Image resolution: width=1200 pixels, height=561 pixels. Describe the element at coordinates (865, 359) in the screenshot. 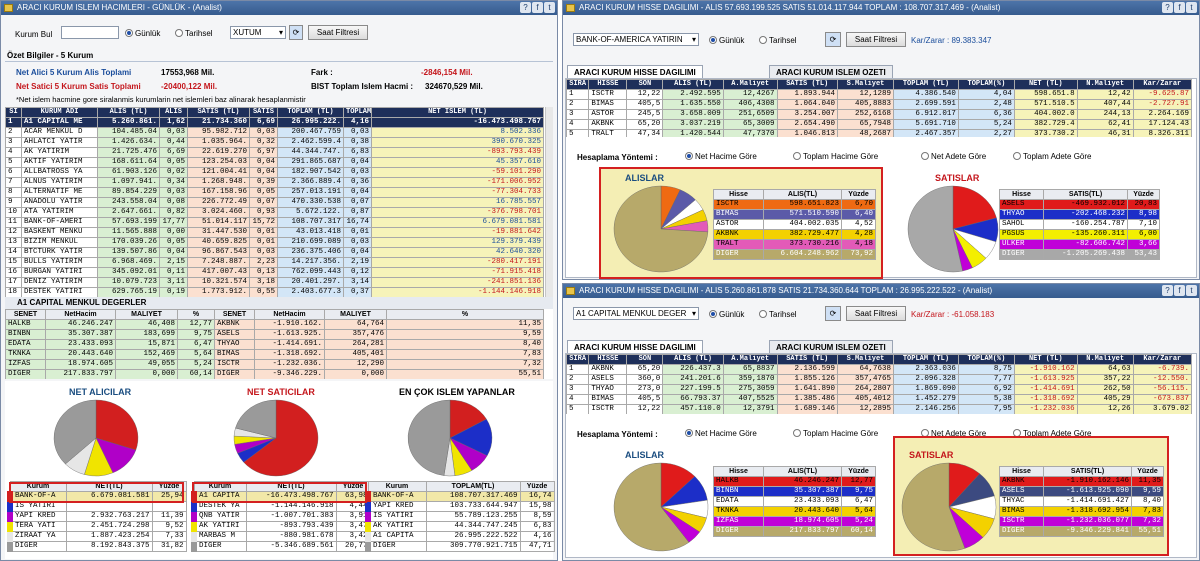

I see `column-header: S.Maliyet` at that location.